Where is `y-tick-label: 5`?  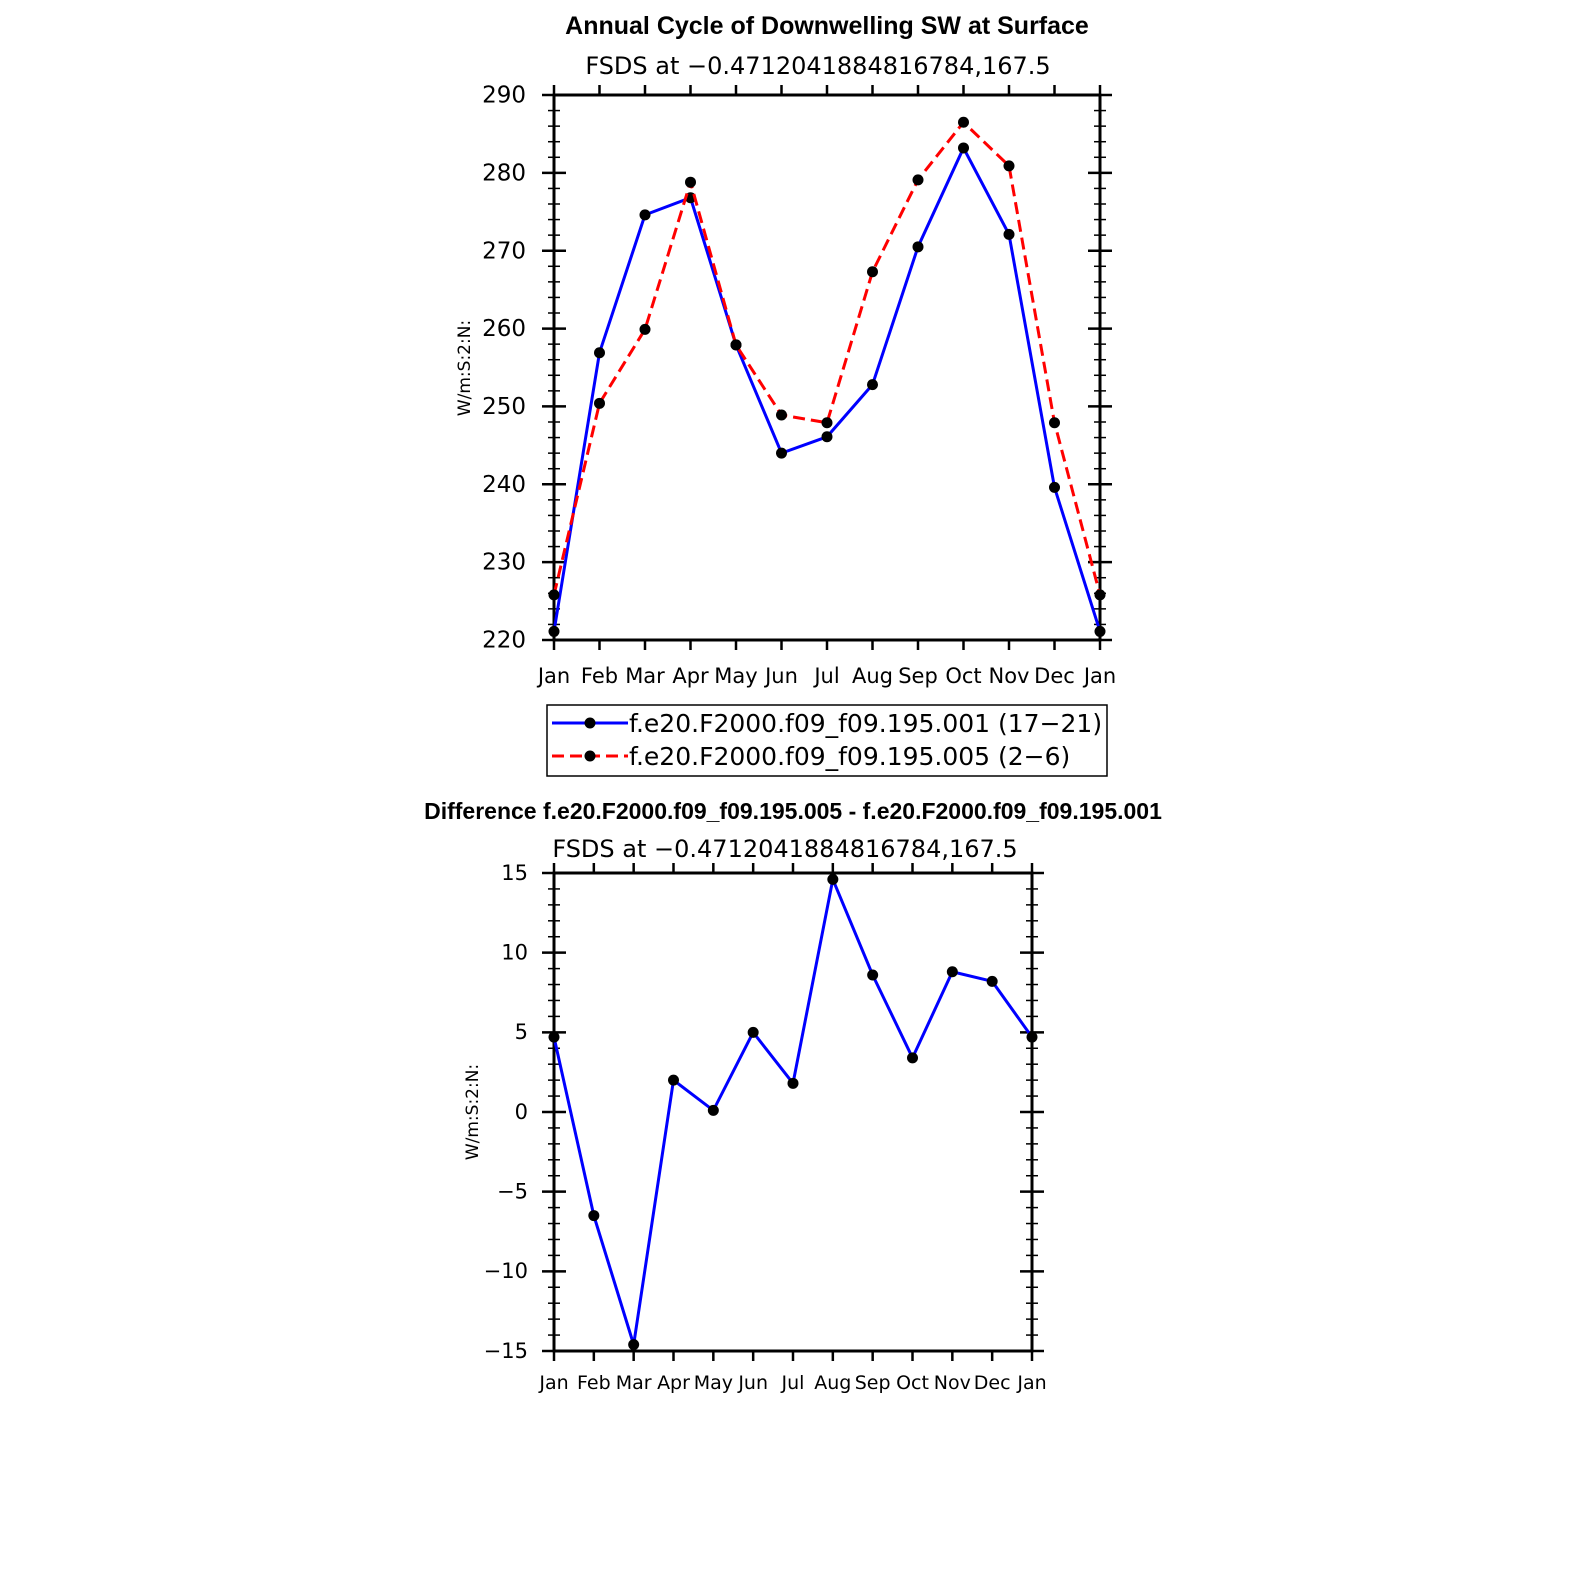
y-tick-label: 5 is located at coordinates (521, 1032).